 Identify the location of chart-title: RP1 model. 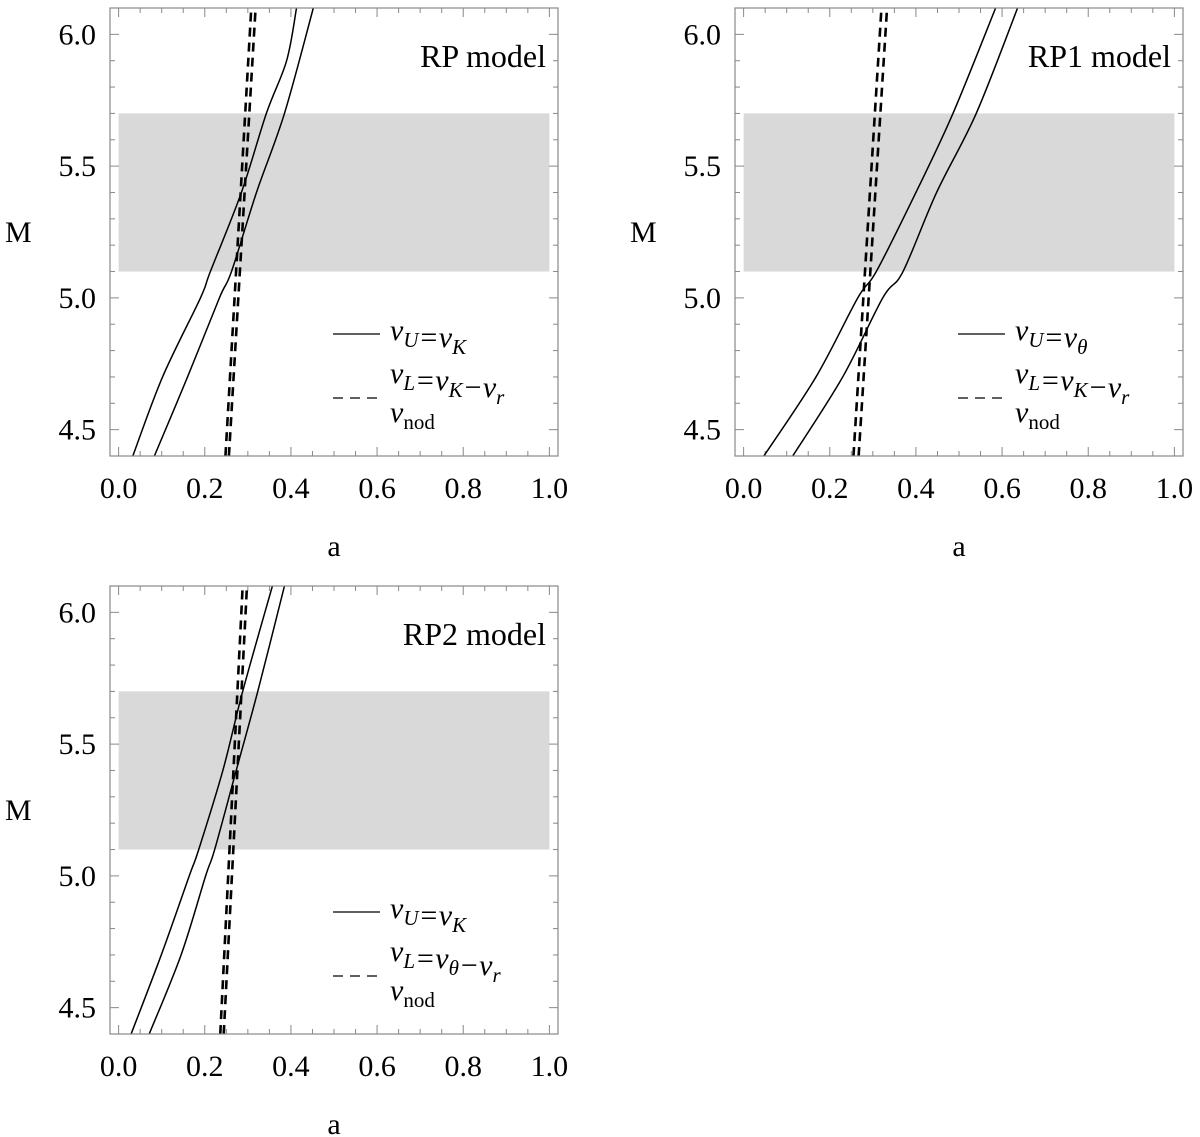
(1099, 56).